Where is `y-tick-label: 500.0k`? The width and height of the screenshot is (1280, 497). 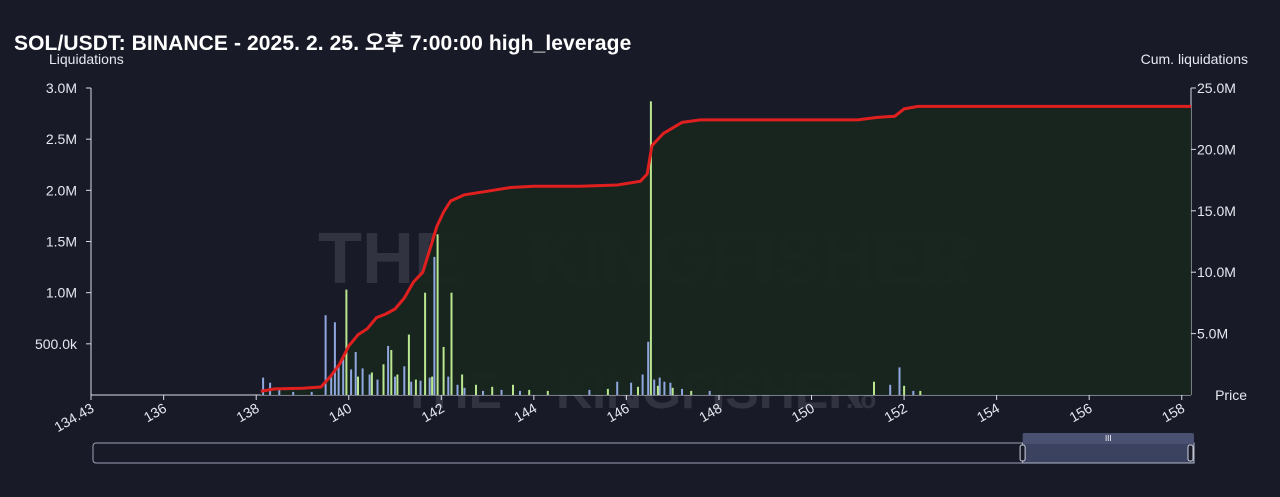 y-tick-label: 500.0k is located at coordinates (56, 344).